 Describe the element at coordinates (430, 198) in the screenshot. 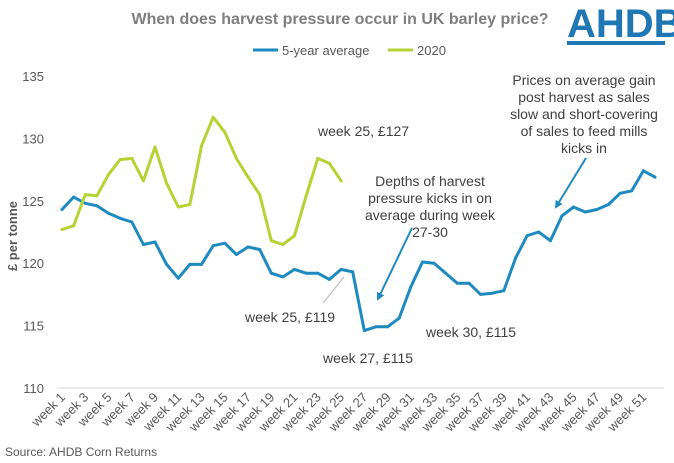

I see `annotation-depths-line-2: pressure kicks in on` at that location.